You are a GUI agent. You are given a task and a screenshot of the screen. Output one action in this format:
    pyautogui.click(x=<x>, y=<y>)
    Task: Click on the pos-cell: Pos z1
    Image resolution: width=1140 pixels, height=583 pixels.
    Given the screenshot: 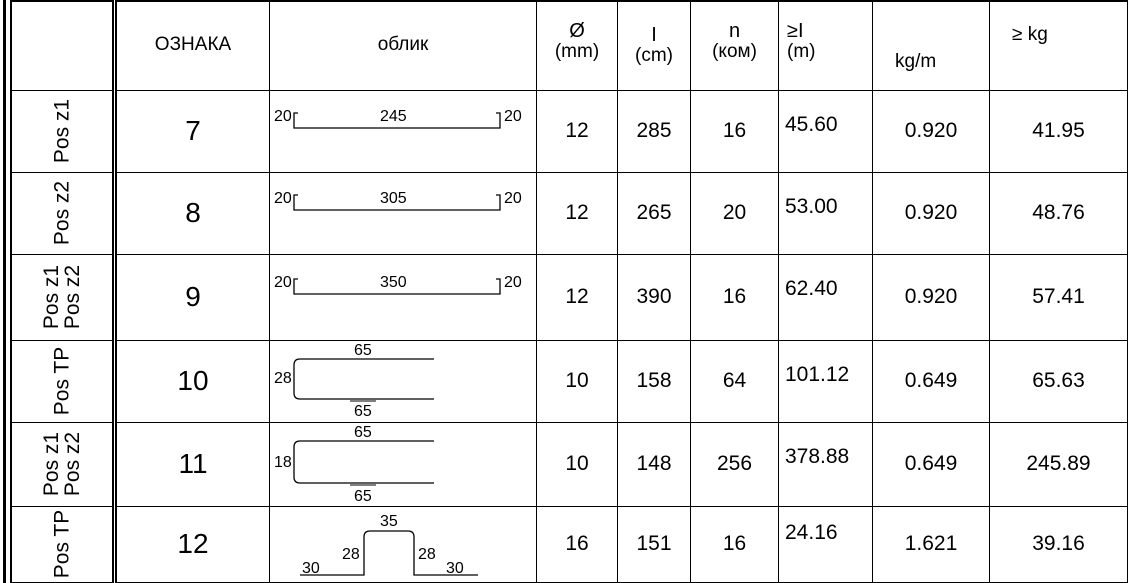 What is the action you would take?
    pyautogui.click(x=64, y=131)
    